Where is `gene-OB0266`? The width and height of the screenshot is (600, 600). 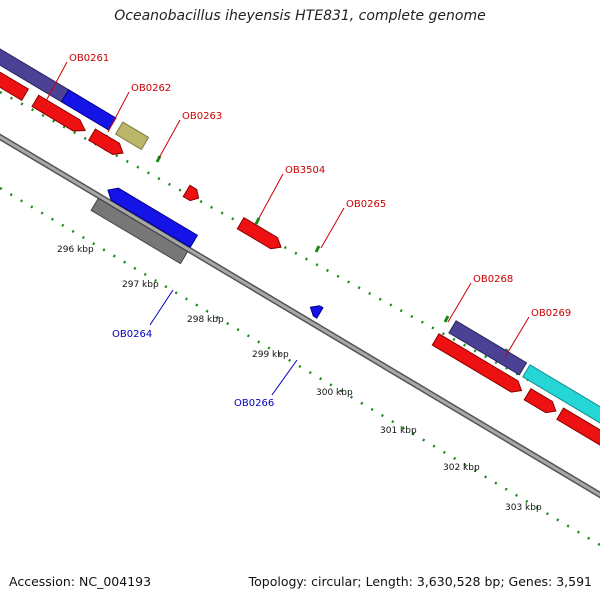
gene-OB0266 is located at coordinates (315, 310).